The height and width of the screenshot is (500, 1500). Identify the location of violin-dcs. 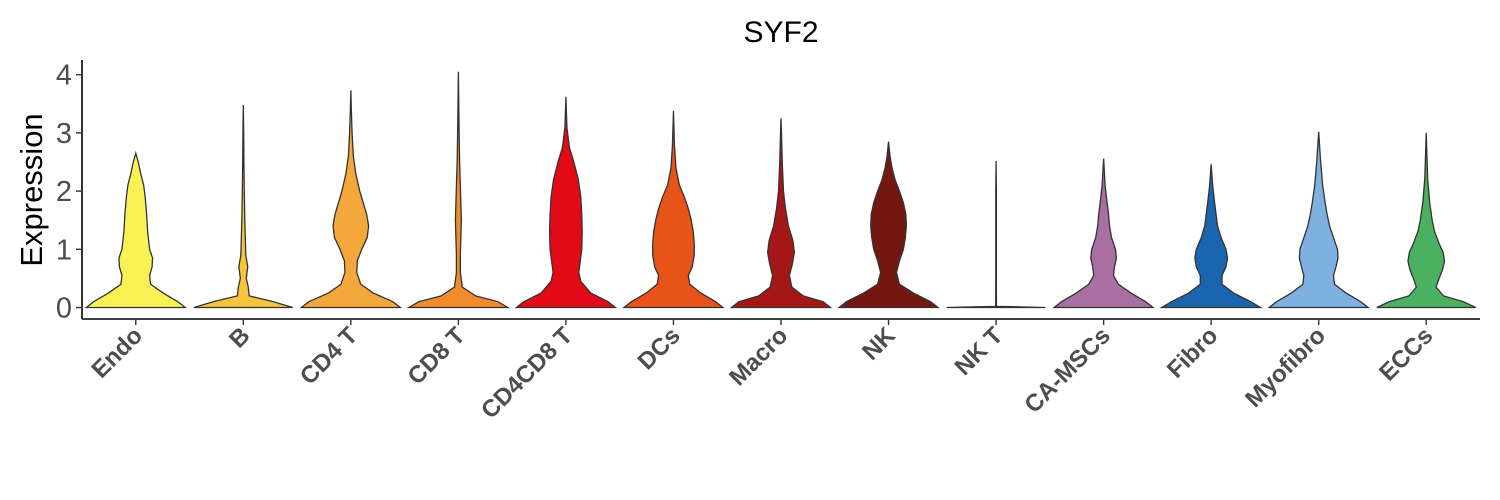
(673, 209).